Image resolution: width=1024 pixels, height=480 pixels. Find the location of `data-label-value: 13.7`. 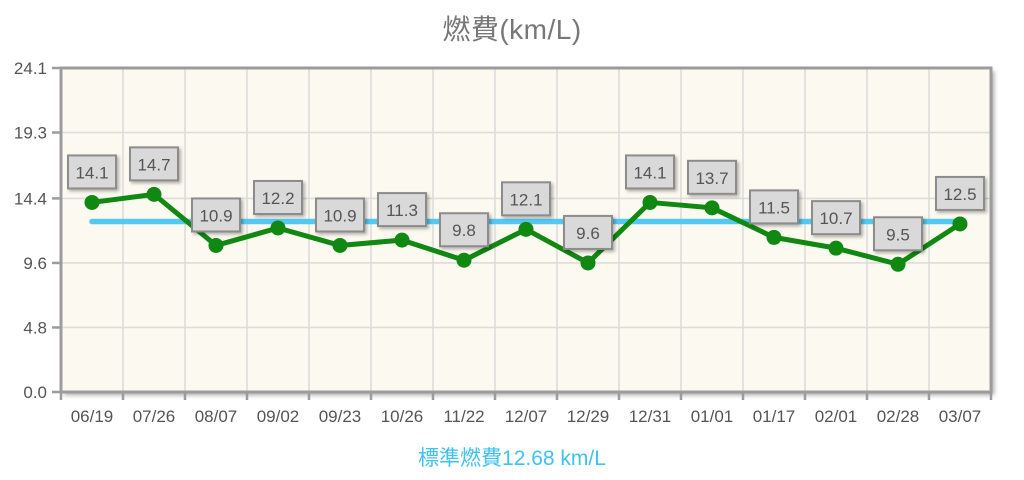

data-label-value: 13.7 is located at coordinates (711, 178).